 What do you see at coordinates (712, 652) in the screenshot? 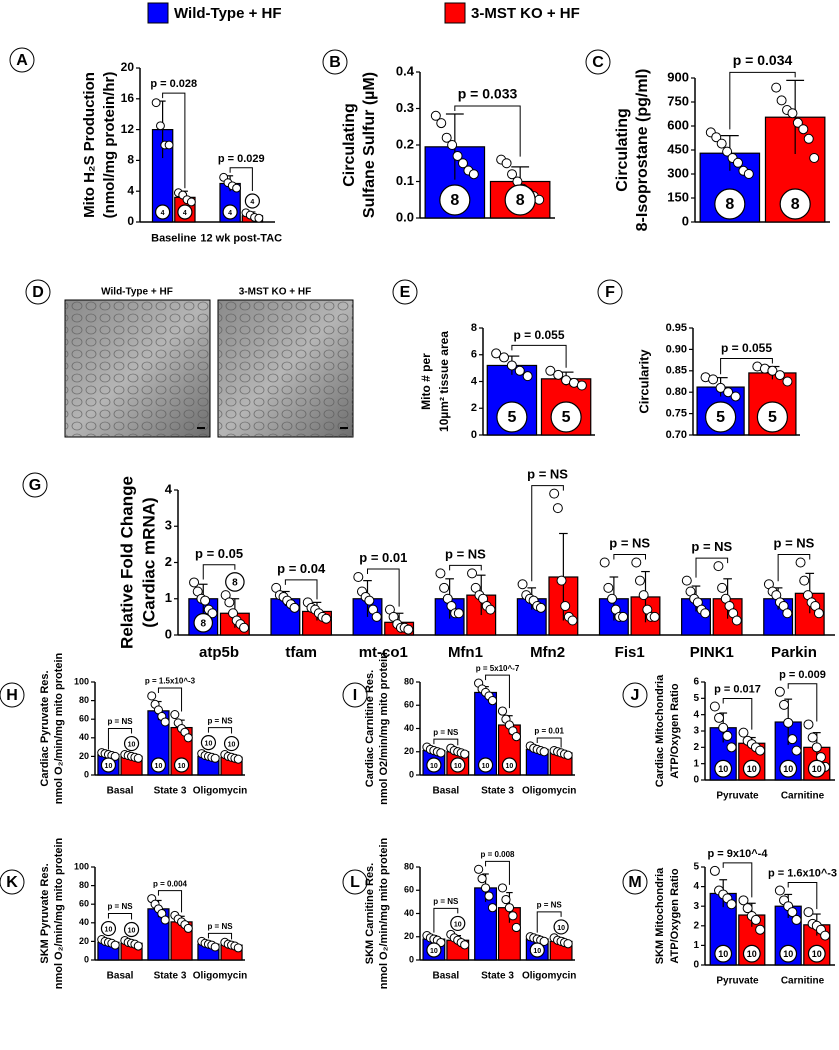
I see `x-tick-label: PINK1` at bounding box center [712, 652].